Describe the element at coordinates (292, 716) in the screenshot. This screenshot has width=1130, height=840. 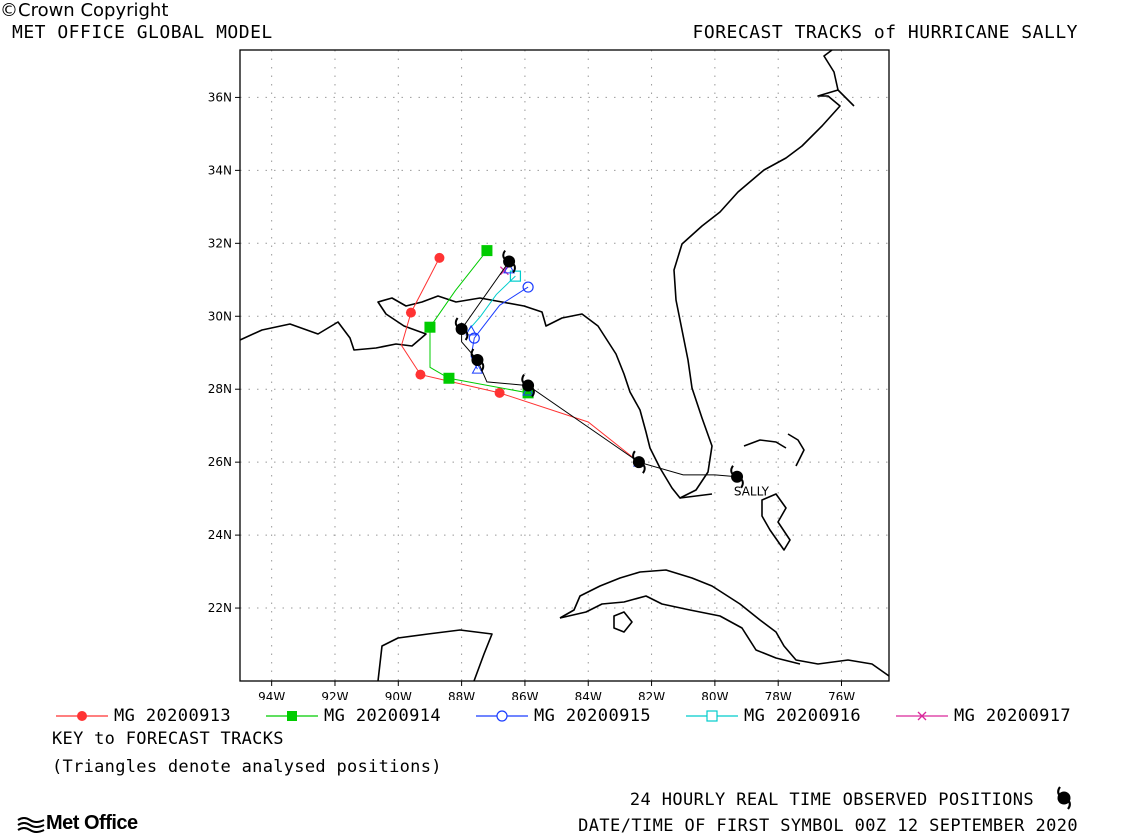
I see `legend-swatch-square-filled` at that location.